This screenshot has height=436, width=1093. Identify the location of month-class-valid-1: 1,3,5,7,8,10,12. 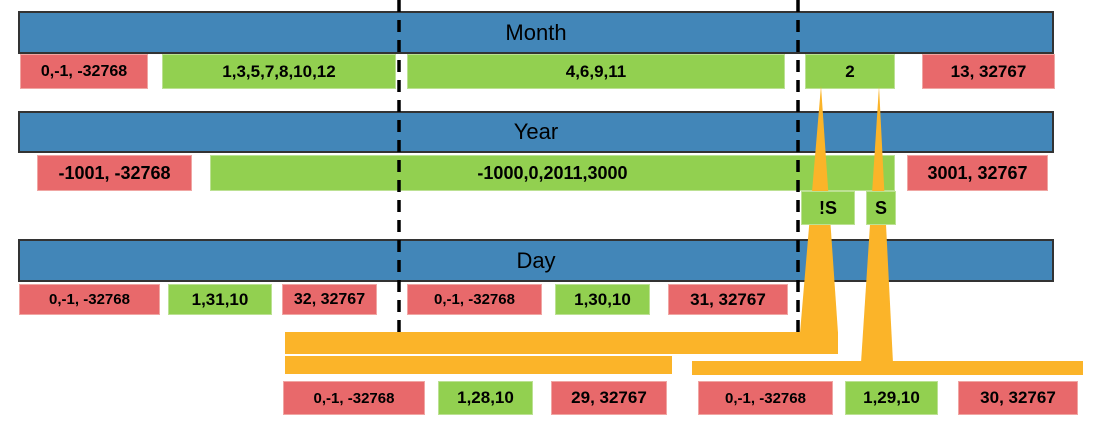
(279, 71).